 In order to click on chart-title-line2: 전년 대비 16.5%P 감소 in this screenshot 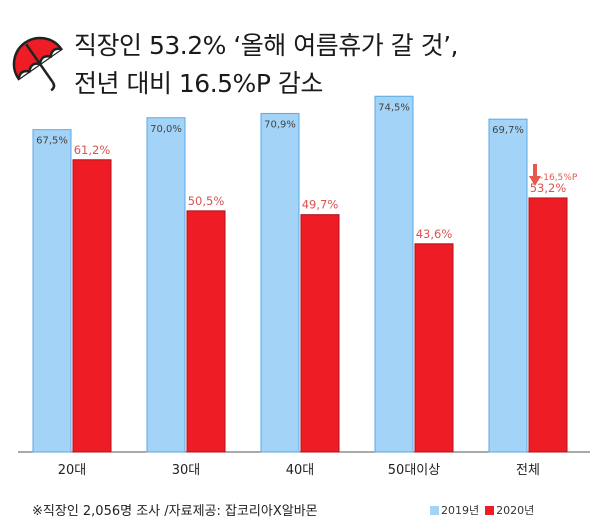, I will do `click(198, 83)`.